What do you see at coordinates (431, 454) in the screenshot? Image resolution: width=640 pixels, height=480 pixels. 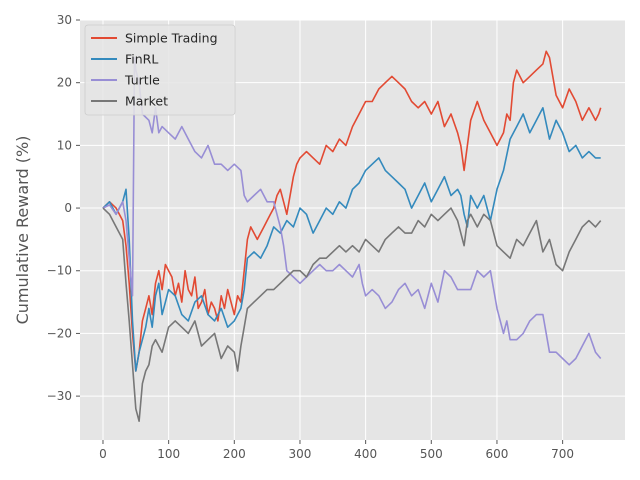 I see `x-tick-label: 500` at bounding box center [431, 454].